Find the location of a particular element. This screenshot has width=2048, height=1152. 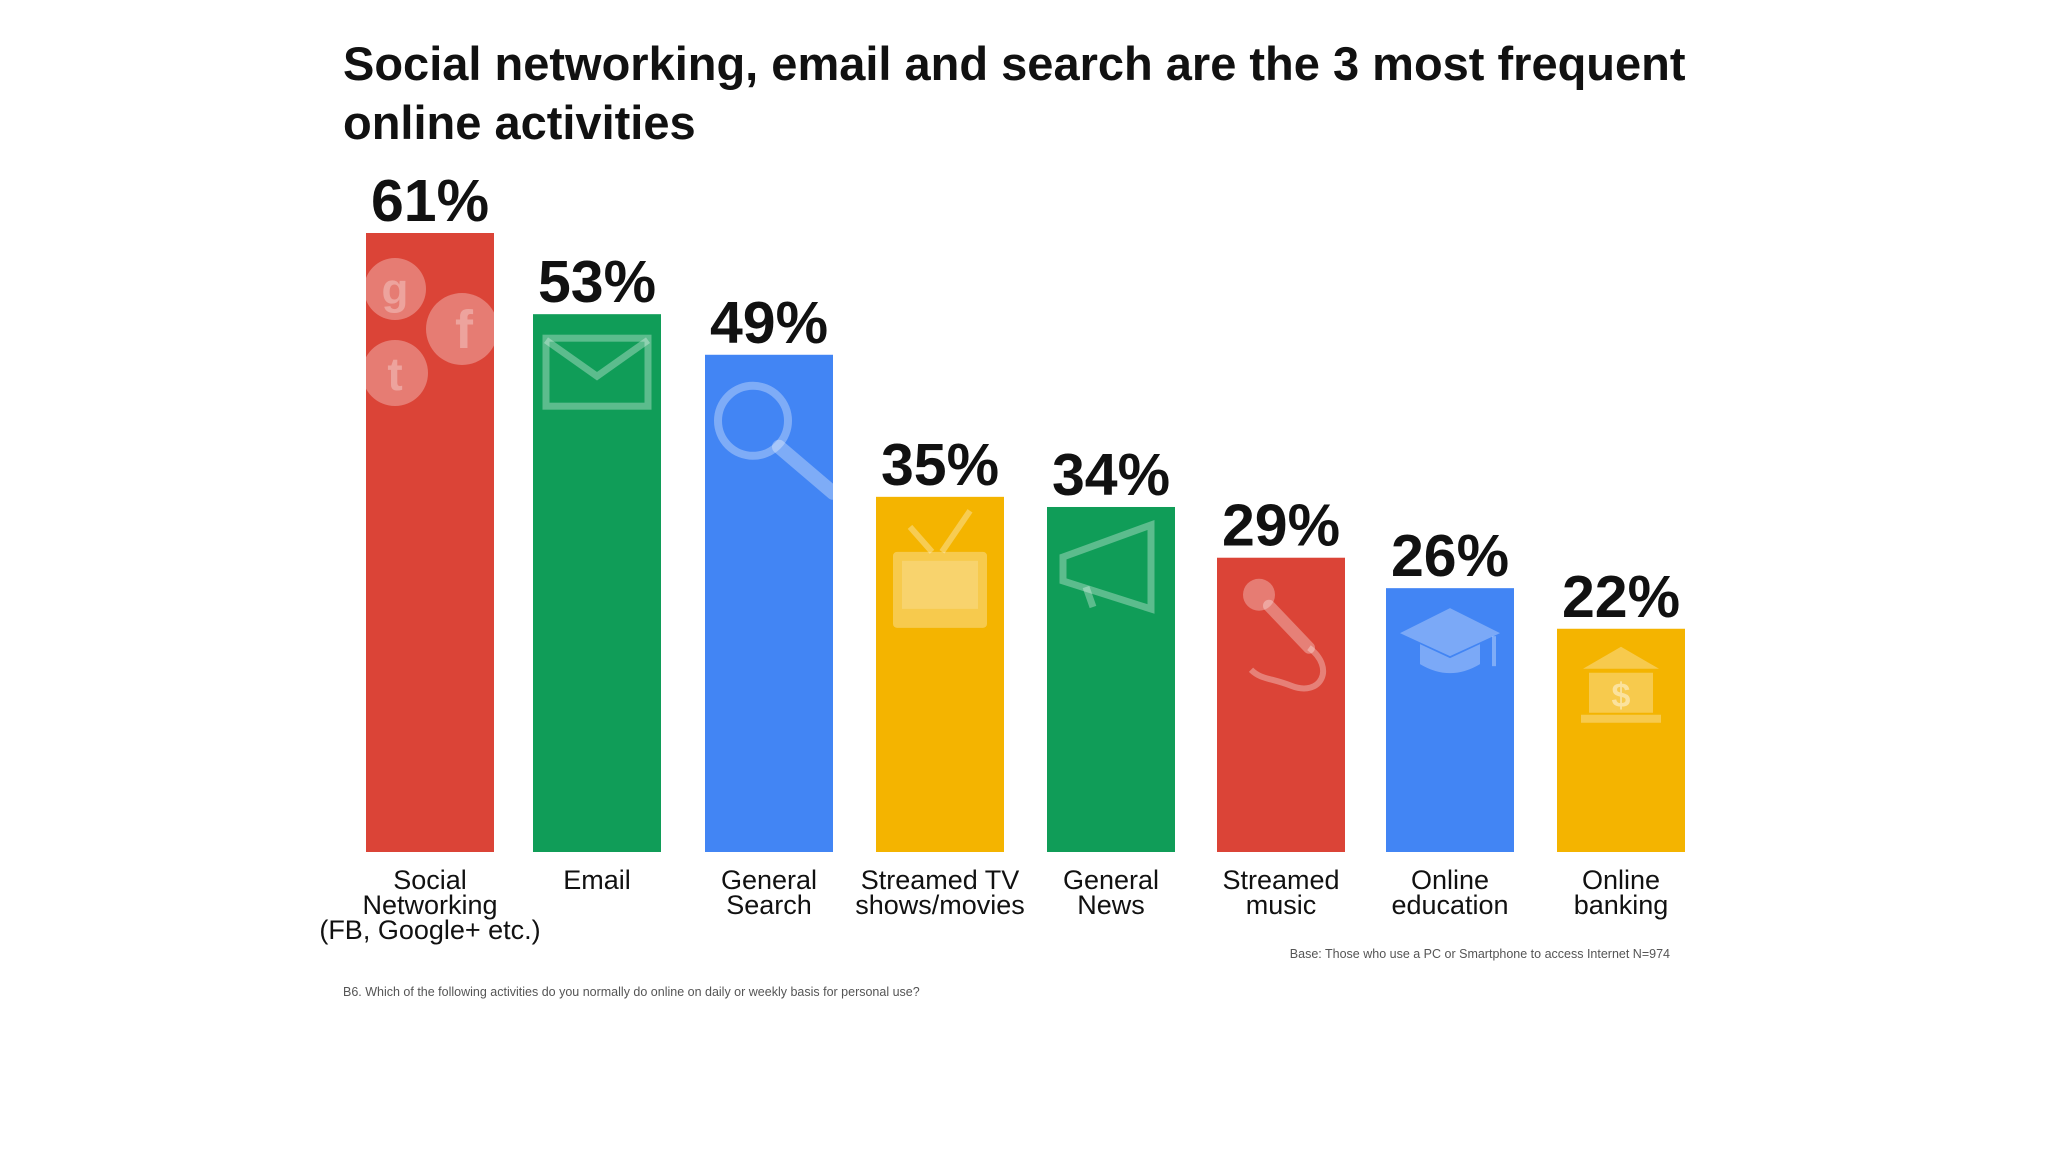

category-label-general-news: General News is located at coordinates (1111, 892).